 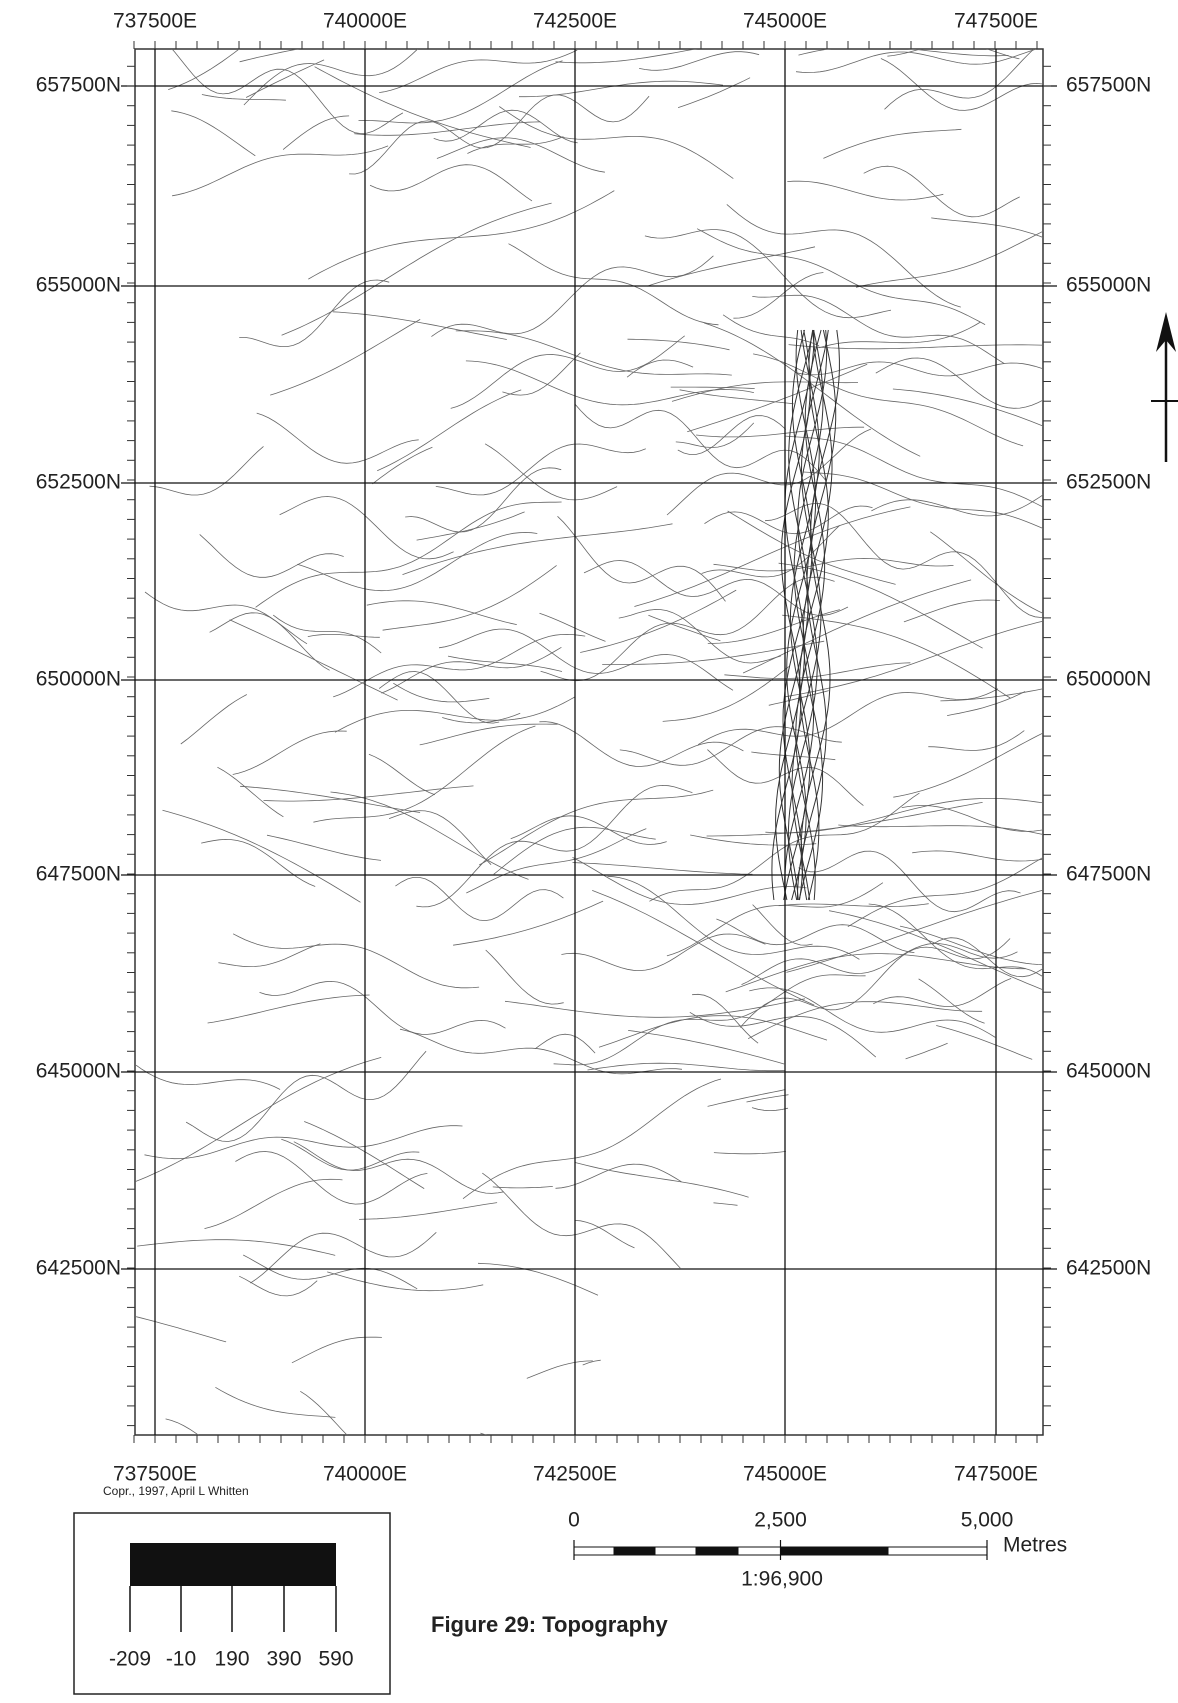 I want to click on scale-label: 5,000, so click(x=987, y=1520).